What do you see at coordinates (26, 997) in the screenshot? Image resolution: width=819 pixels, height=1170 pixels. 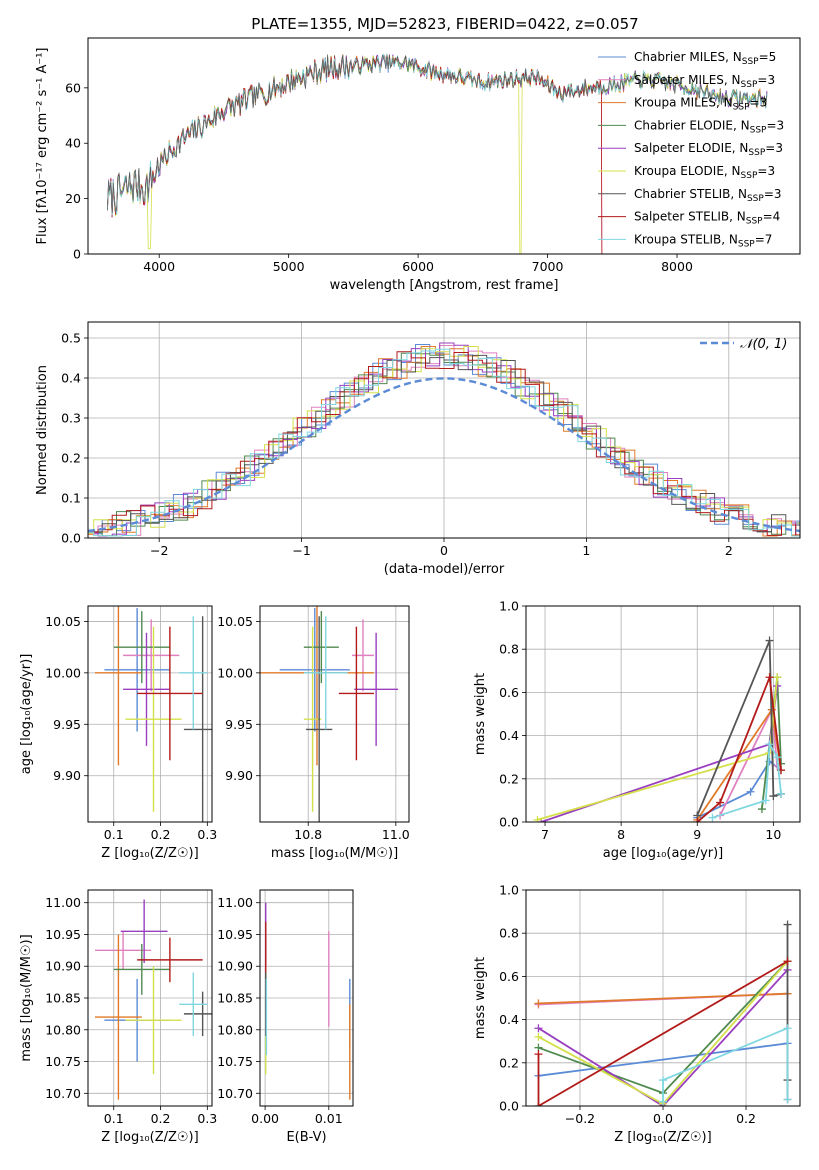 I see `mass_vs_Z-ylabel: mass [log₁₀(M/M☉)]` at bounding box center [26, 997].